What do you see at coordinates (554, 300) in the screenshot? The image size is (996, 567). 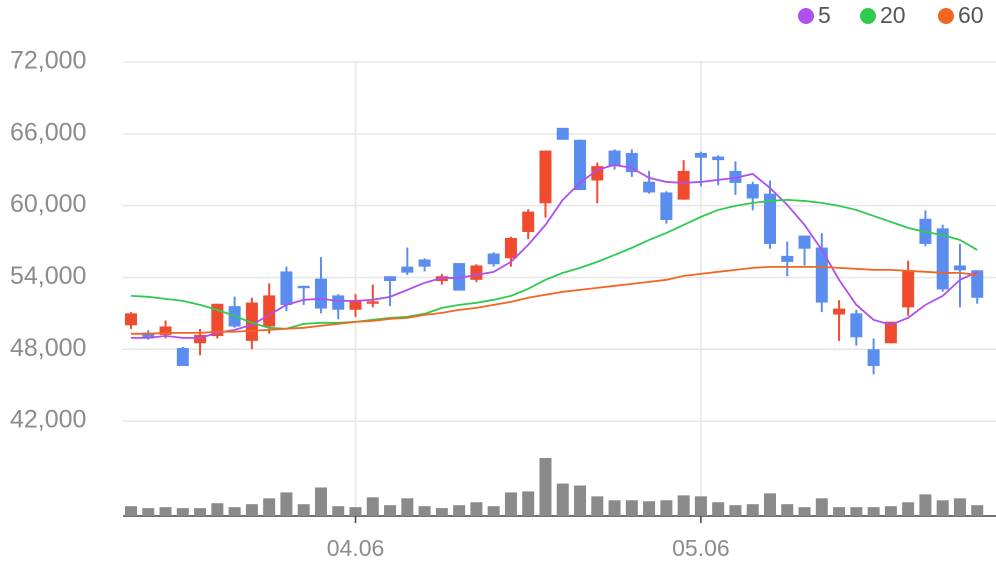 I see `moving-average-line` at bounding box center [554, 300].